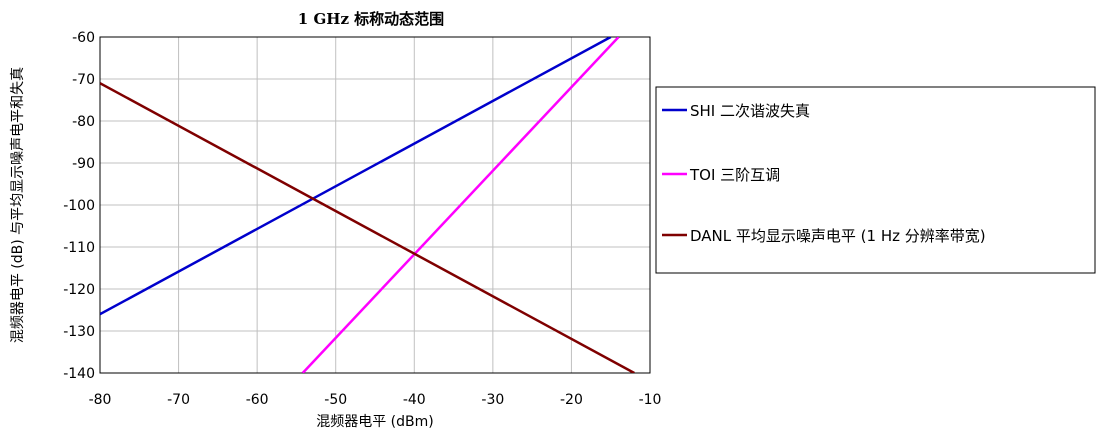  Describe the element at coordinates (257, 400) in the screenshot. I see `x-tick-label-2: -60` at that location.